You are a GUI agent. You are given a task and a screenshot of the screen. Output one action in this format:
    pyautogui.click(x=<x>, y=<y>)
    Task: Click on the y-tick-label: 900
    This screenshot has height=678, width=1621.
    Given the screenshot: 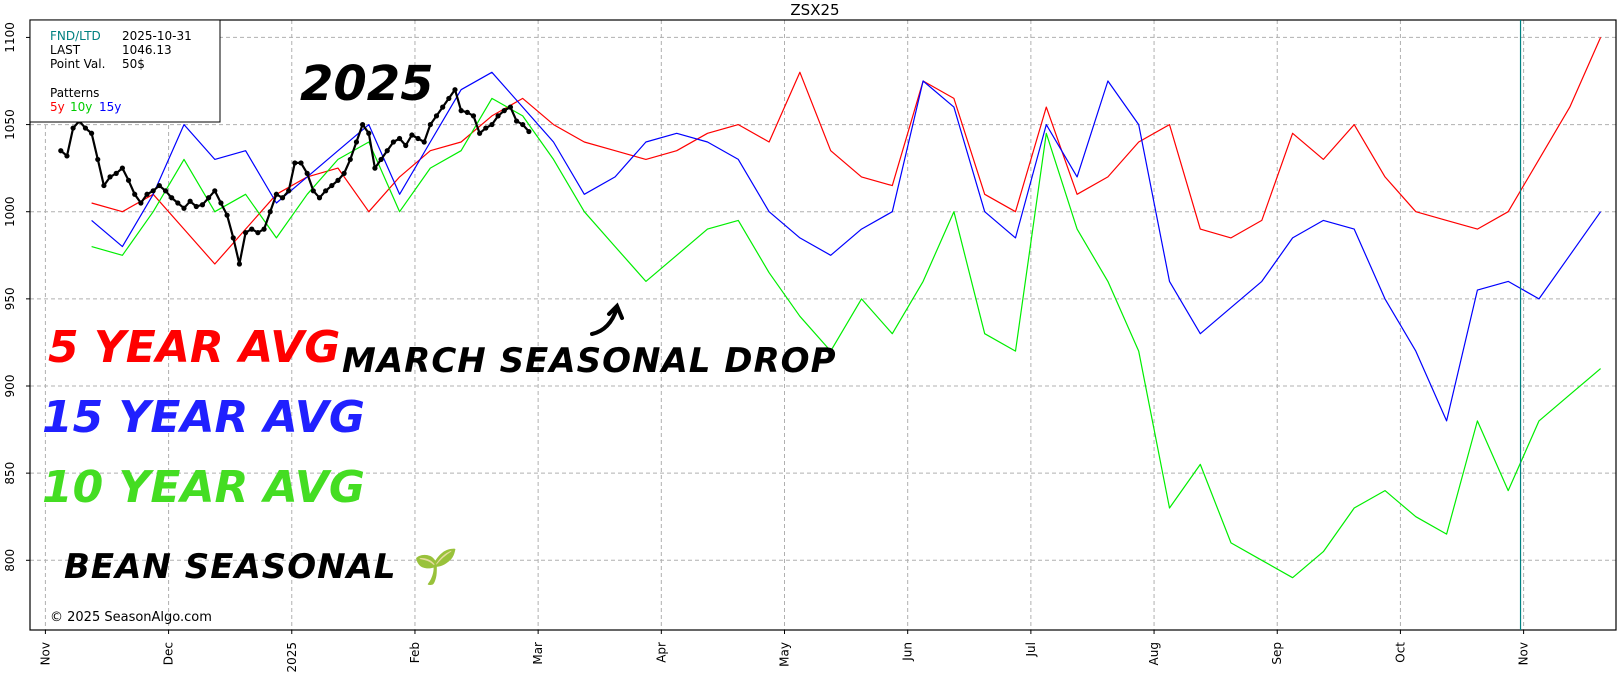 What is the action you would take?
    pyautogui.click(x=10, y=386)
    